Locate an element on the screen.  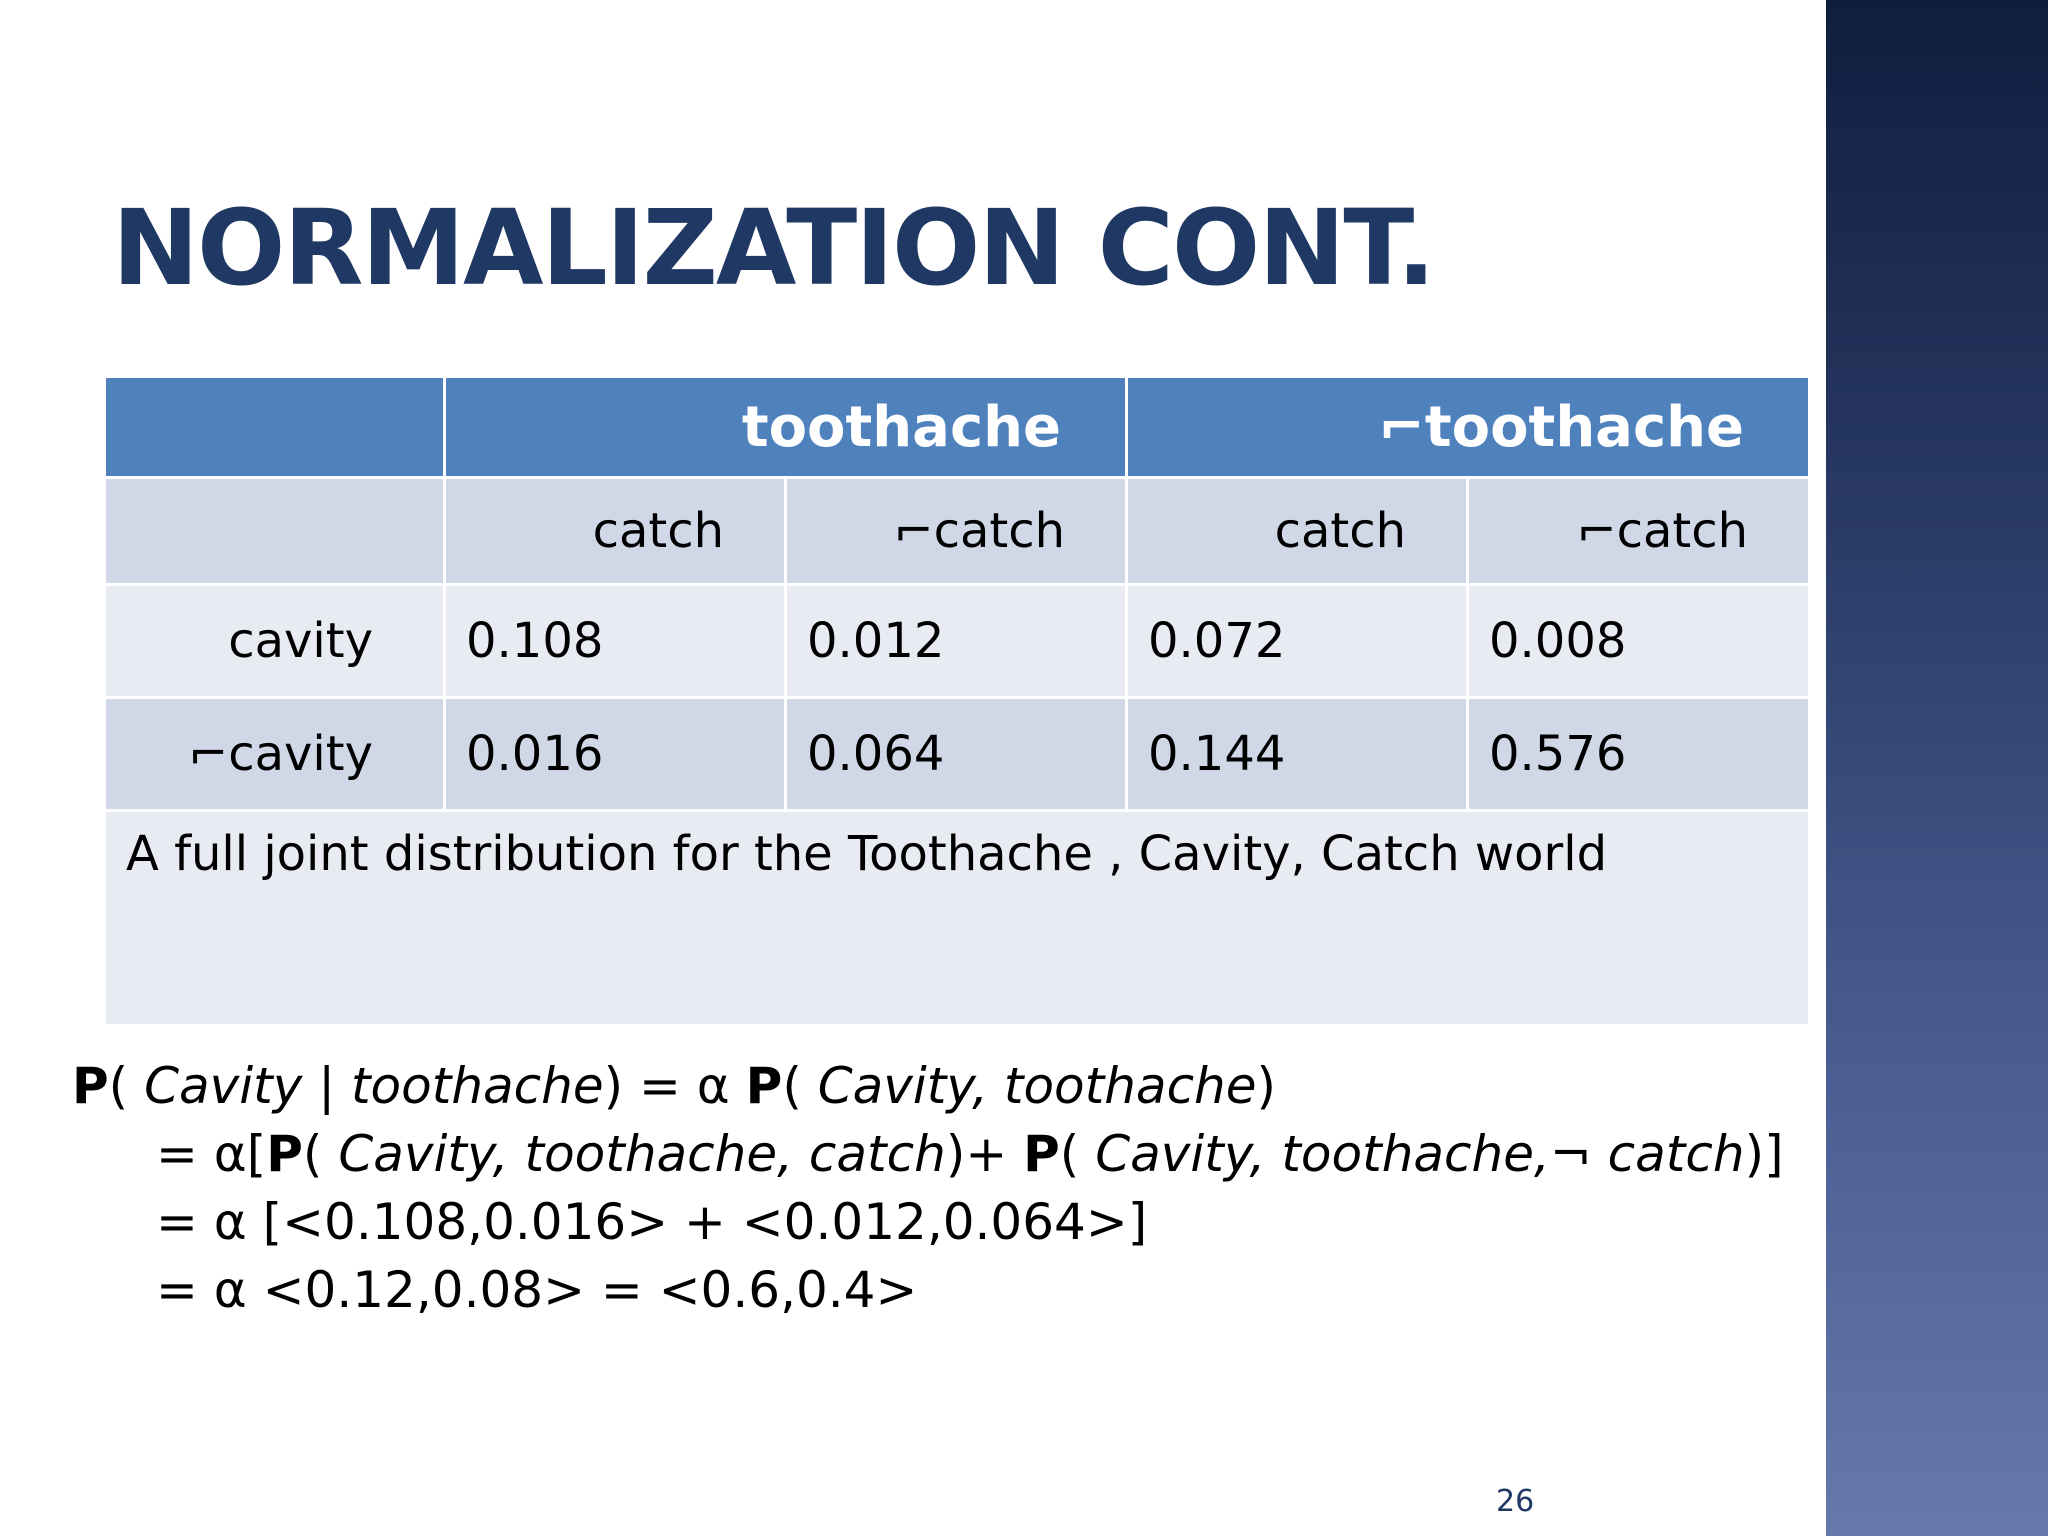
table-cell: 0.016 is located at coordinates (615, 754).